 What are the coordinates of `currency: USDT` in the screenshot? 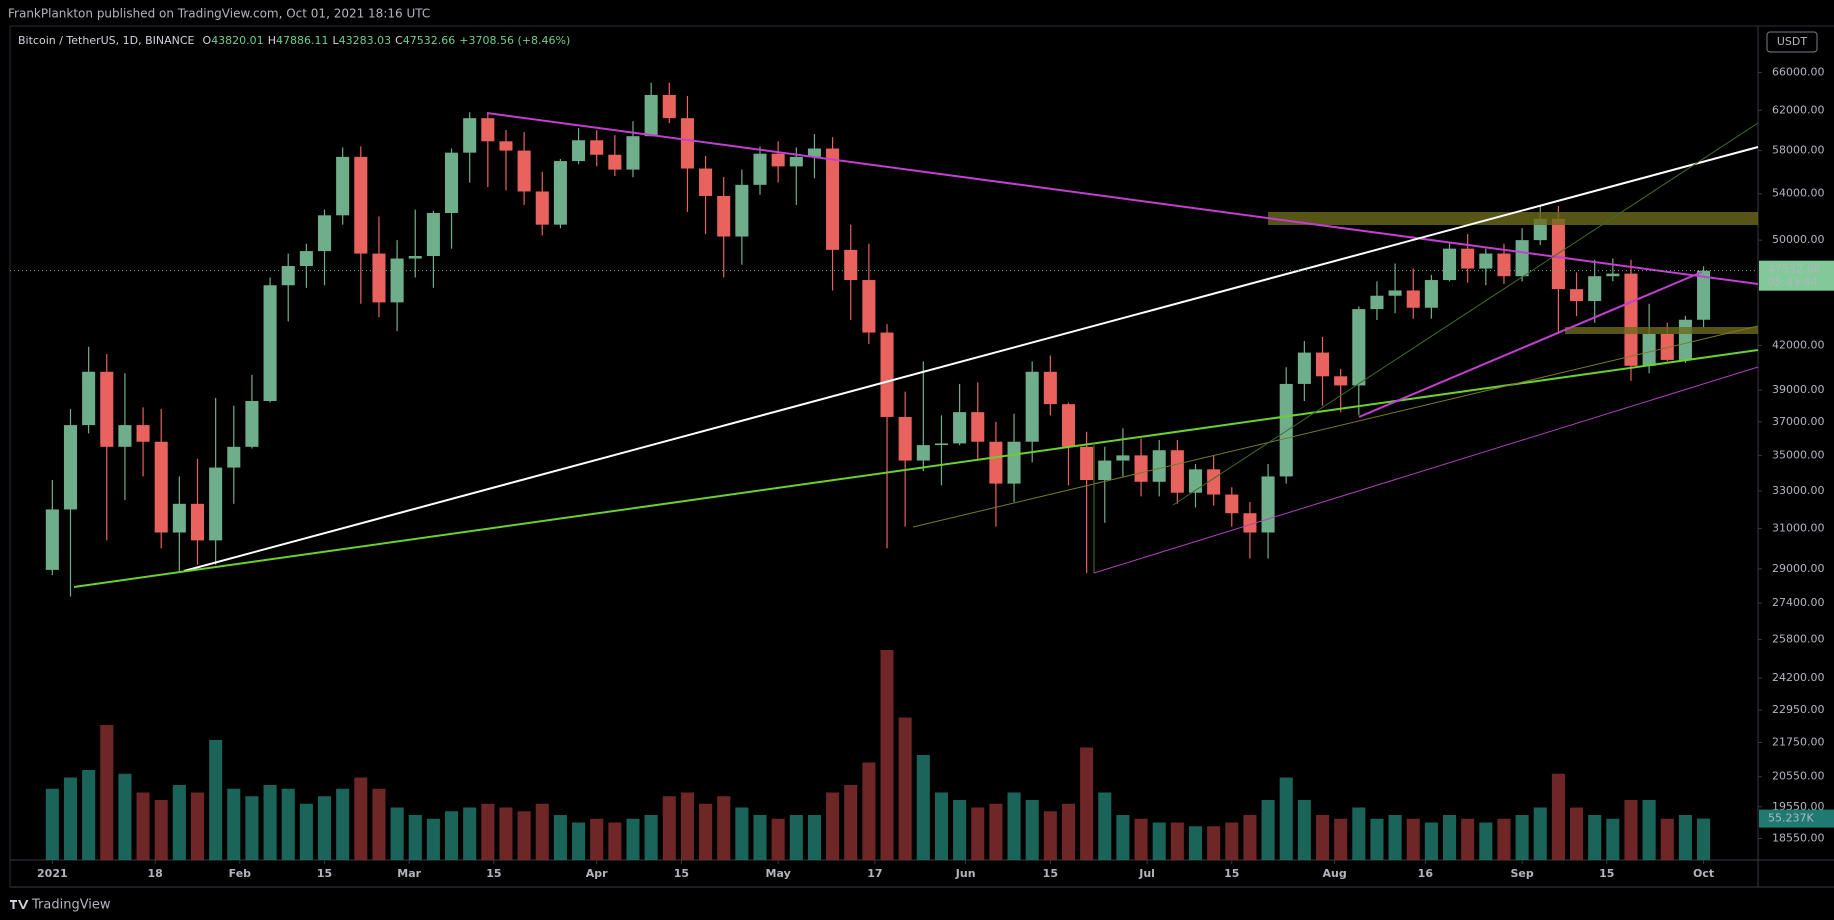 It's located at (1792, 41).